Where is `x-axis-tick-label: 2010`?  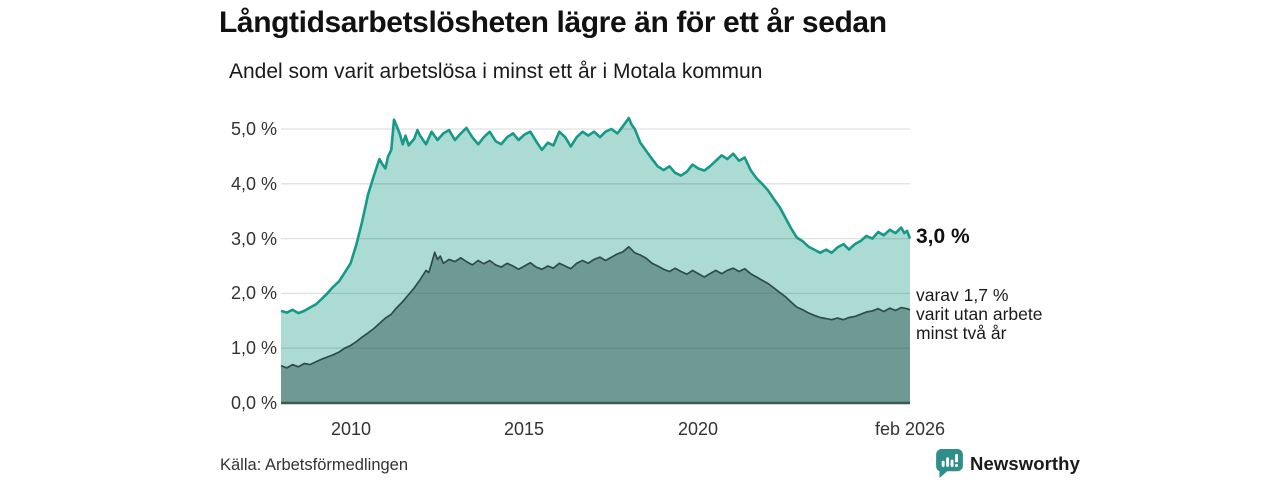 x-axis-tick-label: 2010 is located at coordinates (351, 429).